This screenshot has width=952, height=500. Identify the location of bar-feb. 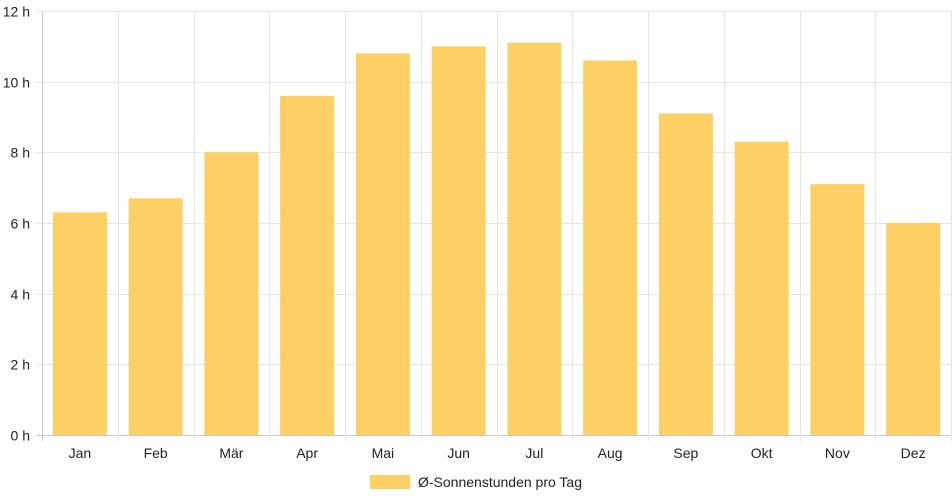
(155, 316).